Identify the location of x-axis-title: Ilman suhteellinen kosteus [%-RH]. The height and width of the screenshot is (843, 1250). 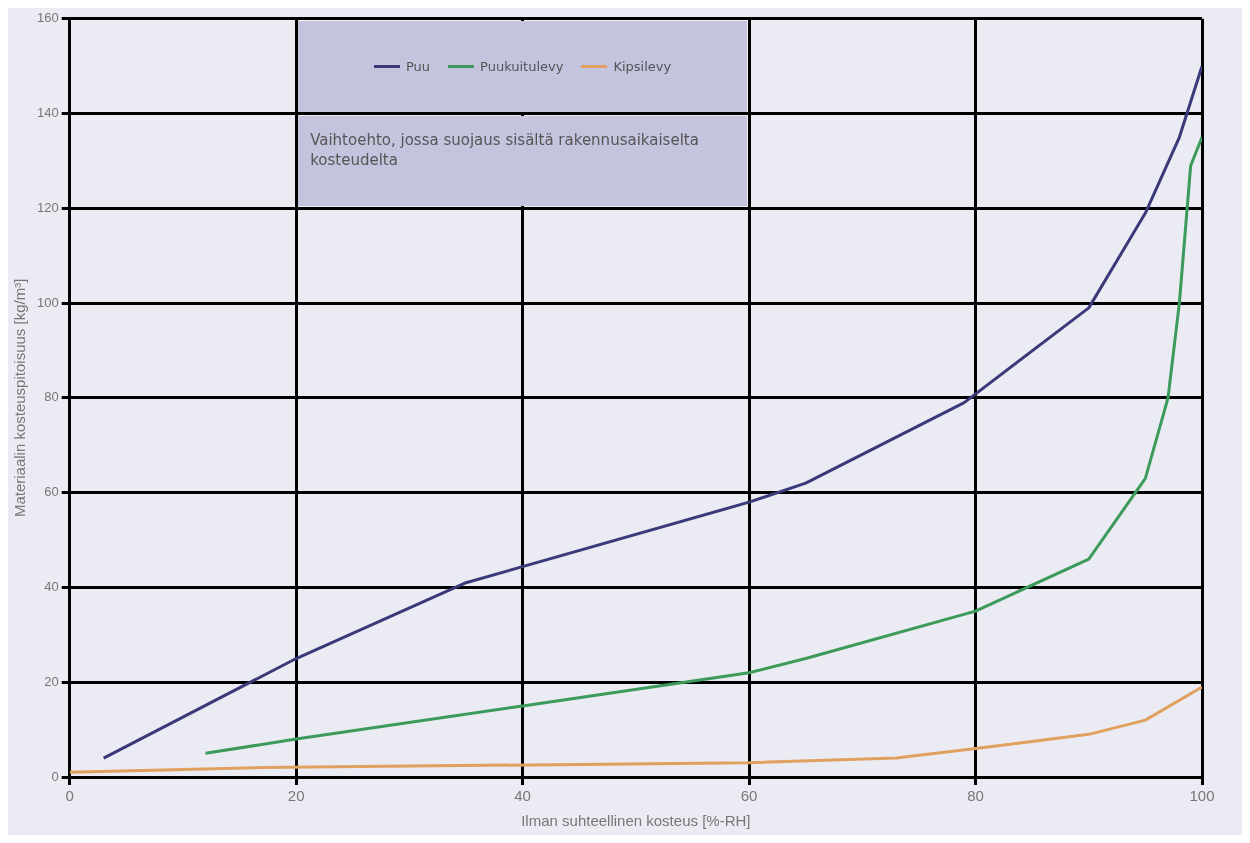
(636, 821).